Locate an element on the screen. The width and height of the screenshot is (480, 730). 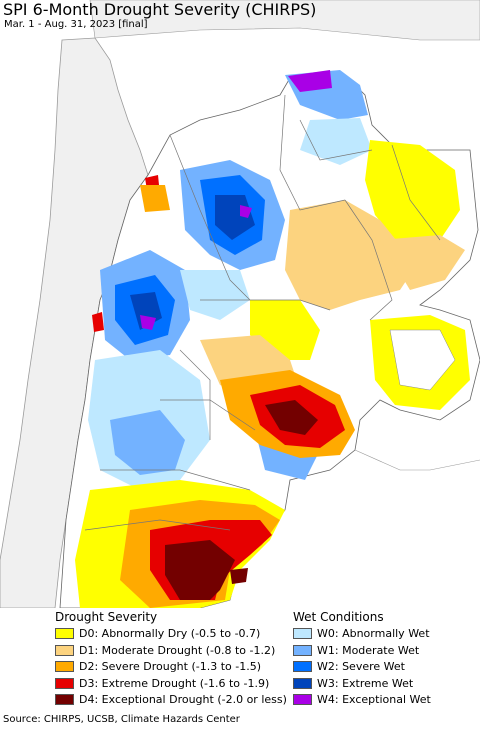
swatch-d3 is located at coordinates (64, 683).